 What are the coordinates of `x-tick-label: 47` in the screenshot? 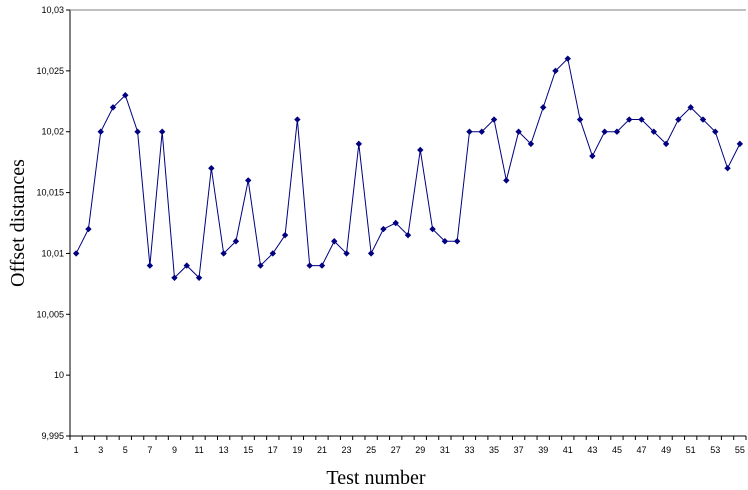 It's located at (642, 450).